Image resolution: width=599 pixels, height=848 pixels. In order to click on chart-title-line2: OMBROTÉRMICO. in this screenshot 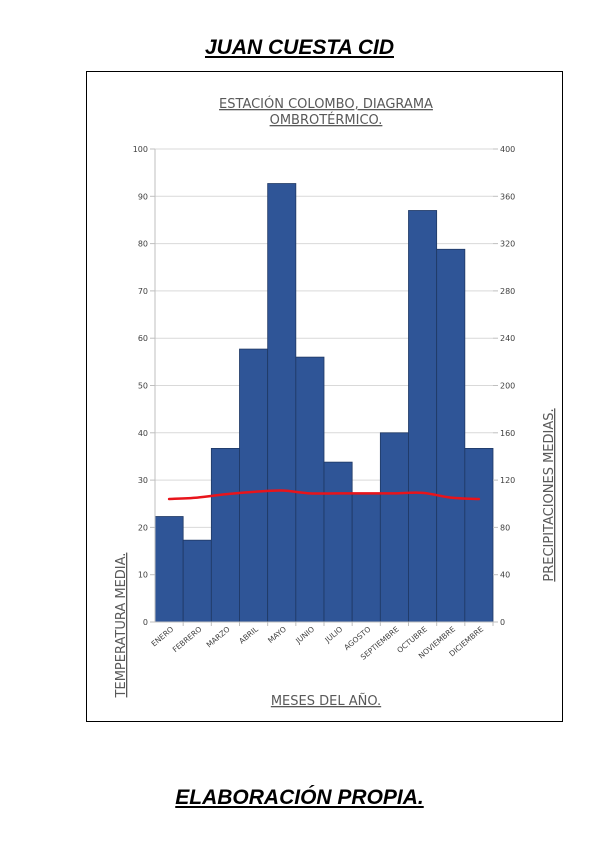, I will do `click(326, 120)`.